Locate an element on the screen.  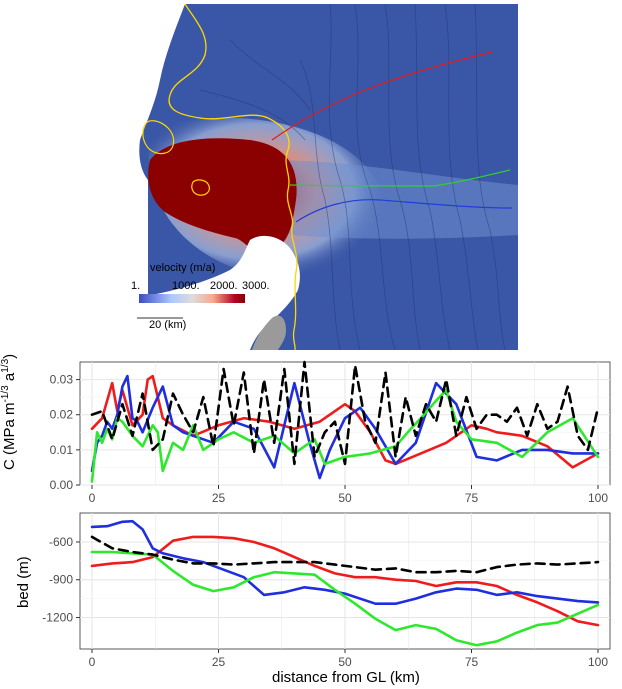
ocean-white-region is located at coordinates (152, 177).